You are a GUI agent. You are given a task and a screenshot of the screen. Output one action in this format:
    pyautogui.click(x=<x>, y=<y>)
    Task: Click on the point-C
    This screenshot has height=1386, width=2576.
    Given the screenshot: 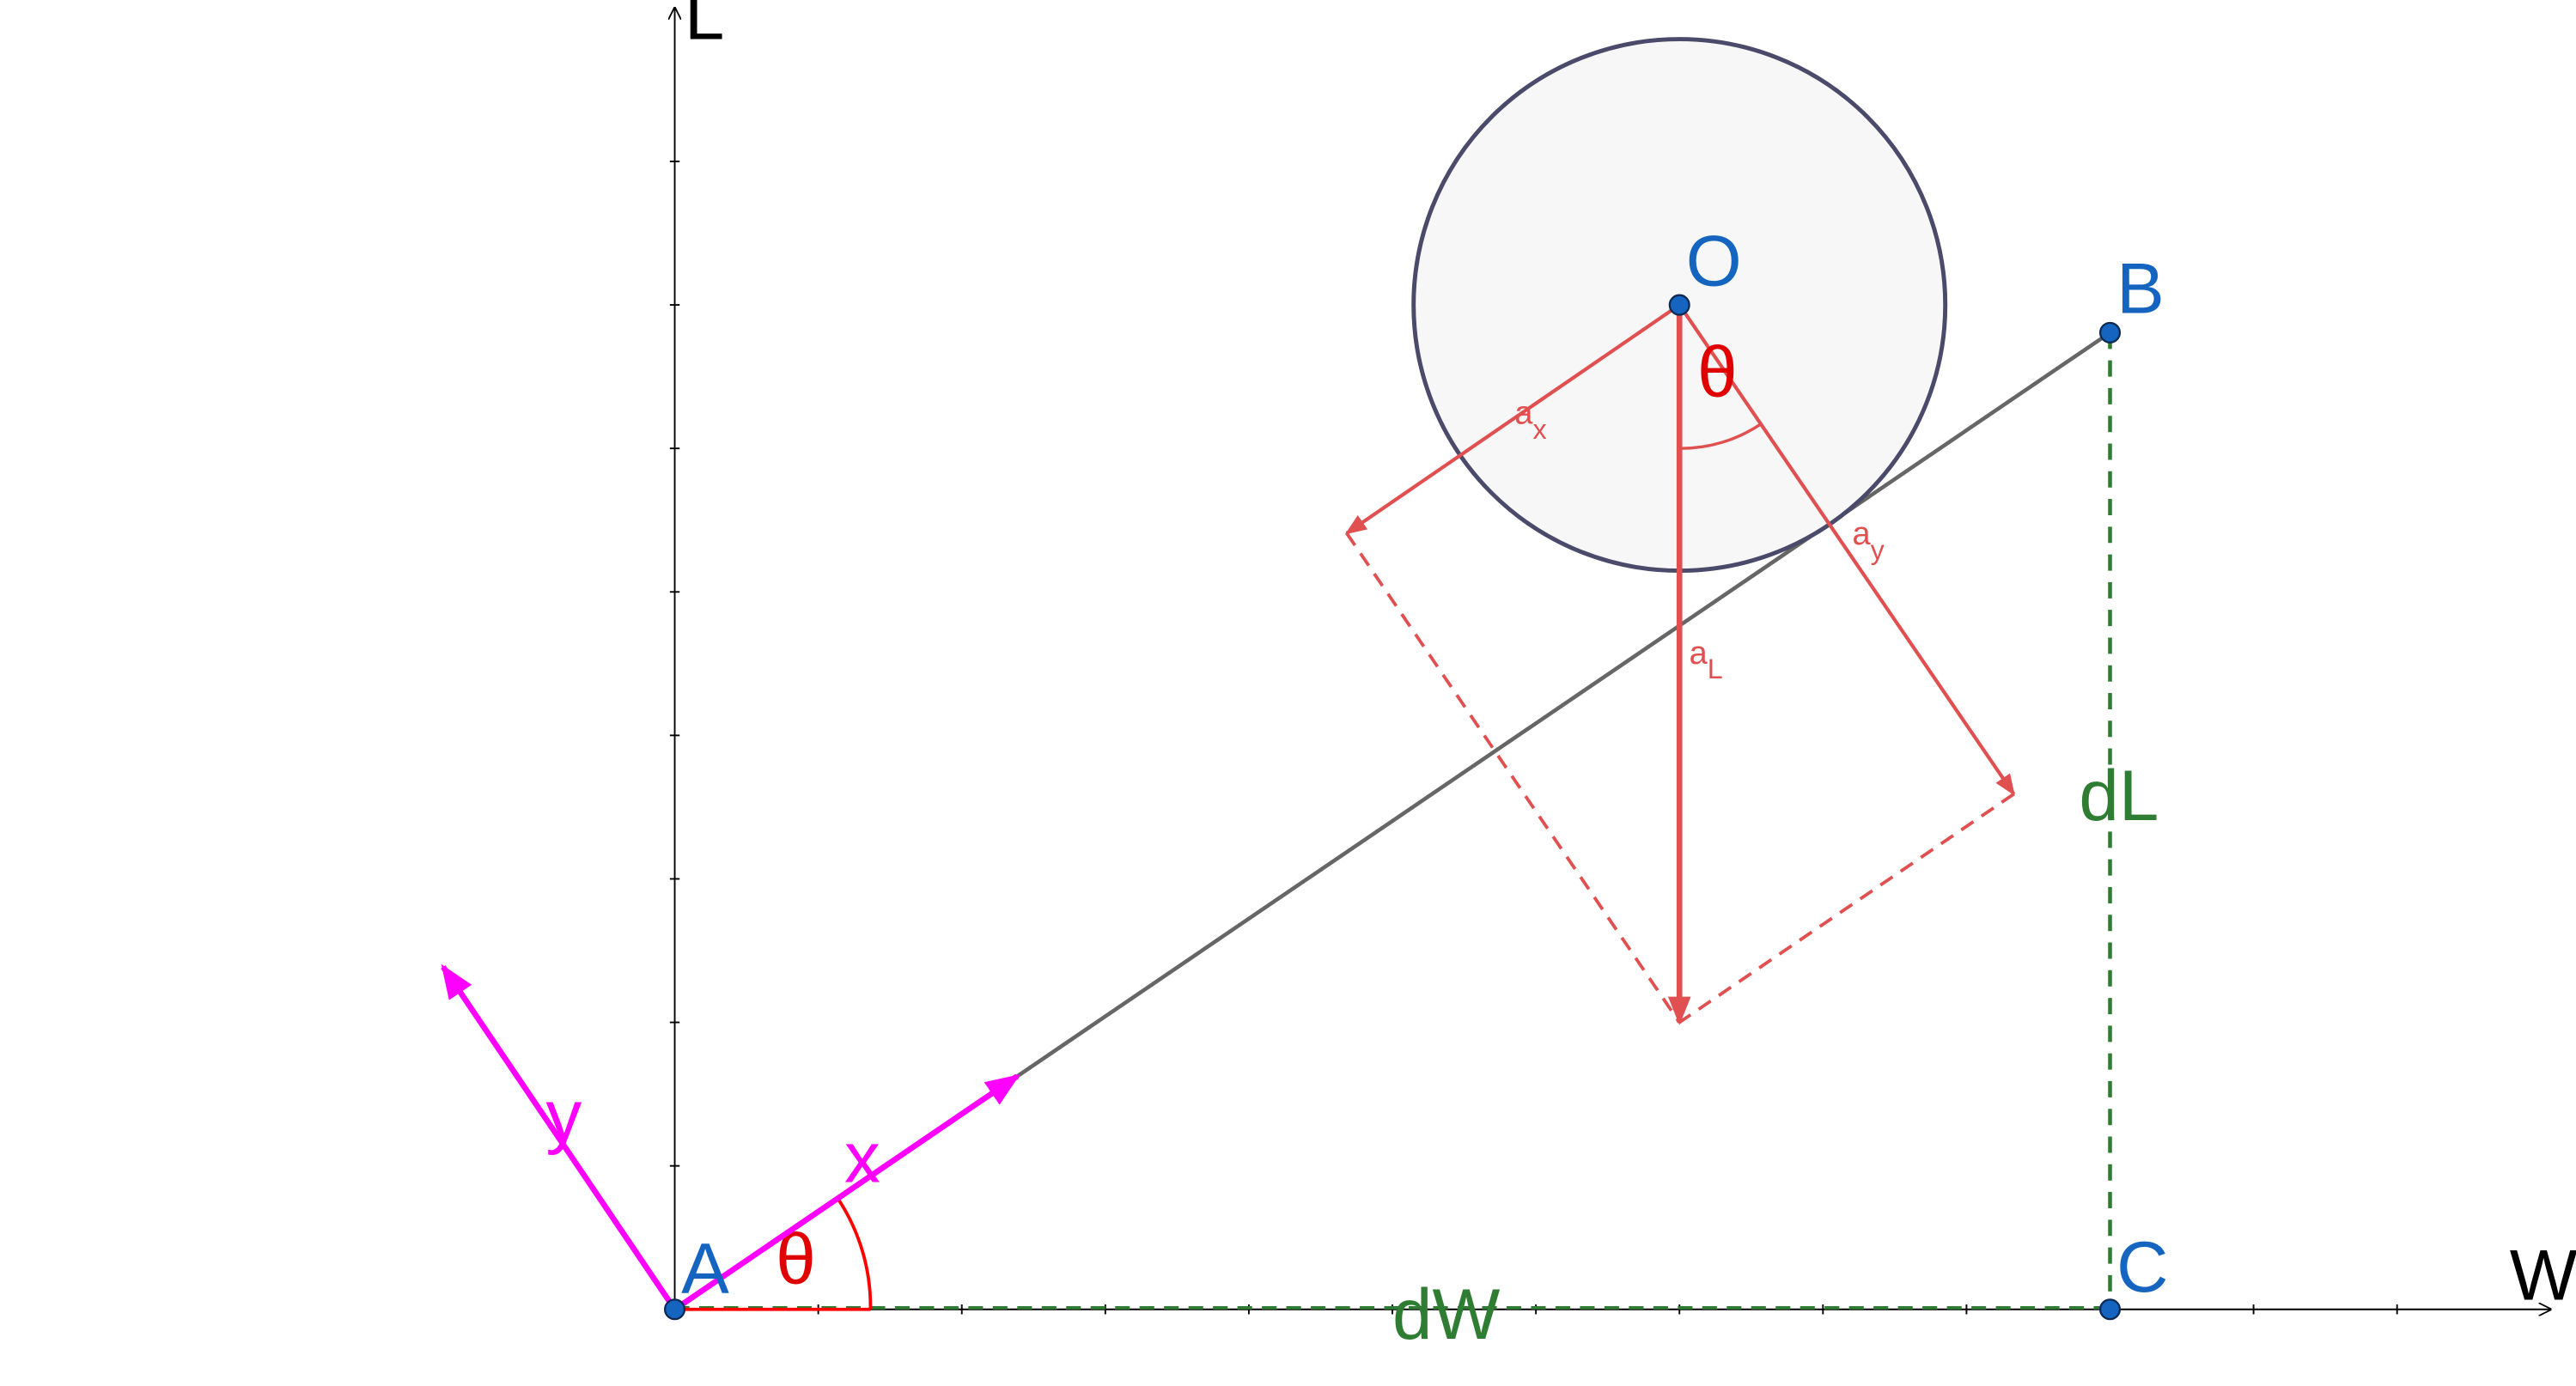 What is the action you would take?
    pyautogui.click(x=2110, y=1309)
    